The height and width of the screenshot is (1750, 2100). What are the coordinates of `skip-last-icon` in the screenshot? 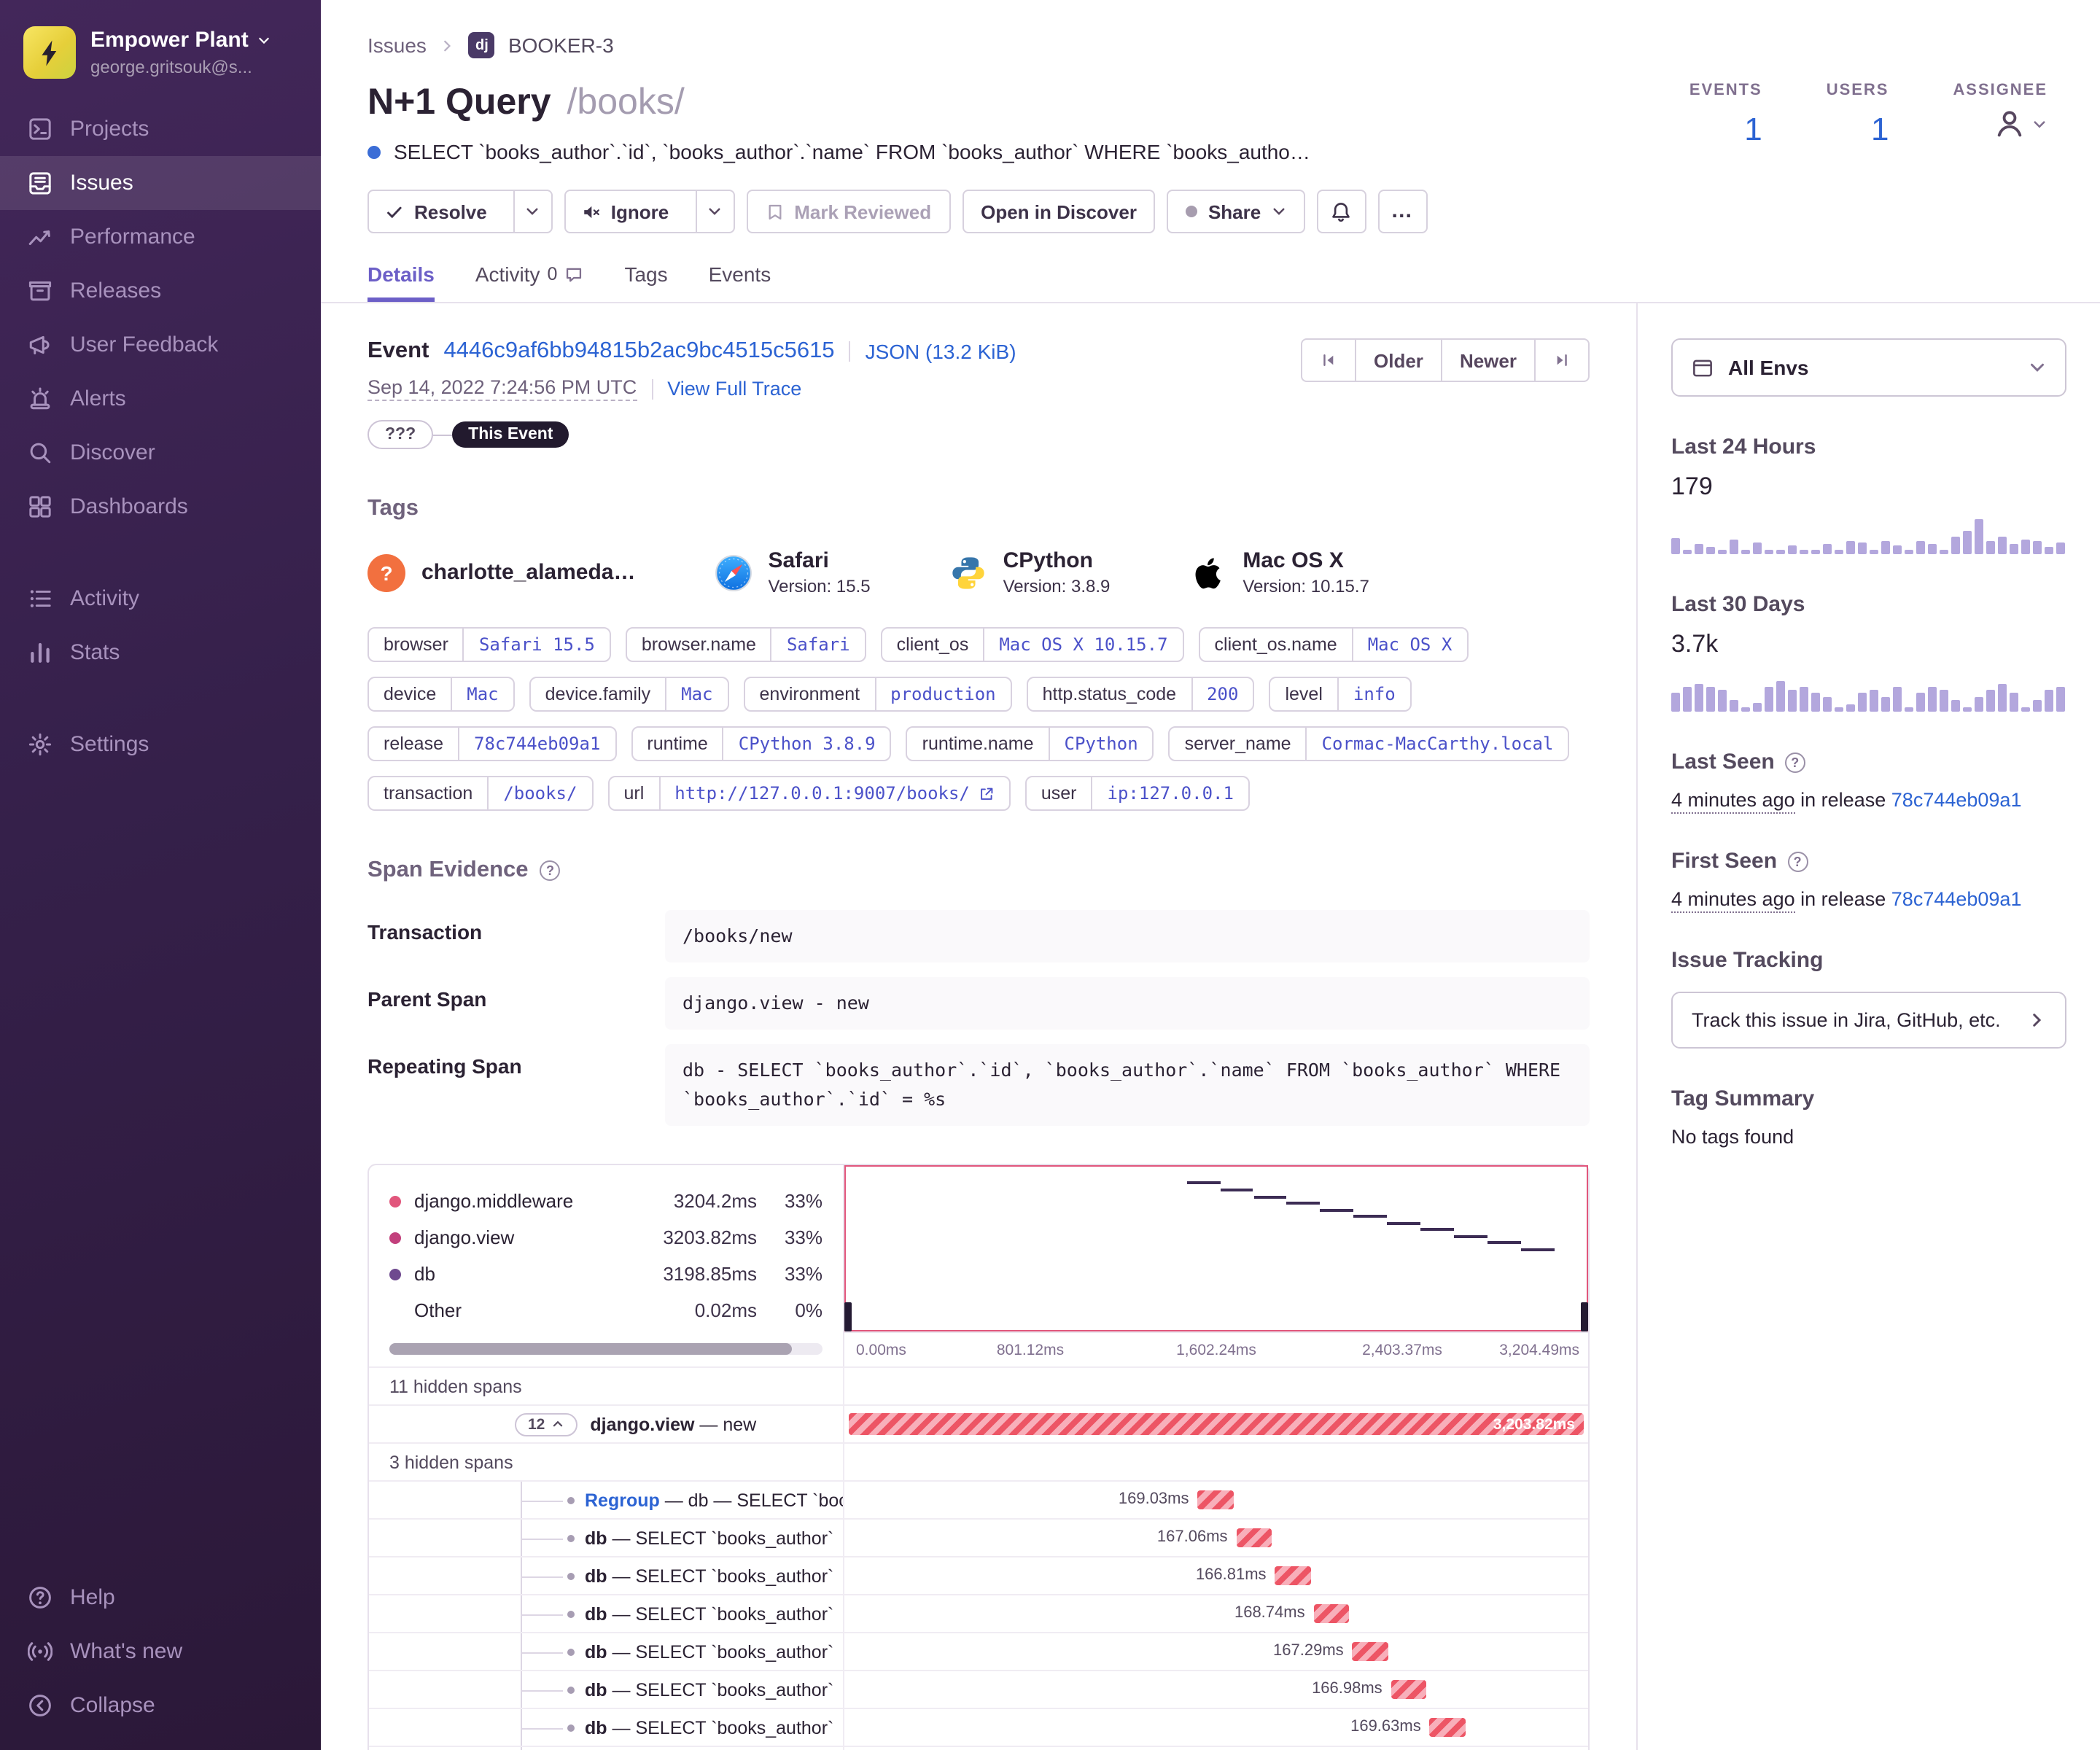 It's located at (1562, 360).